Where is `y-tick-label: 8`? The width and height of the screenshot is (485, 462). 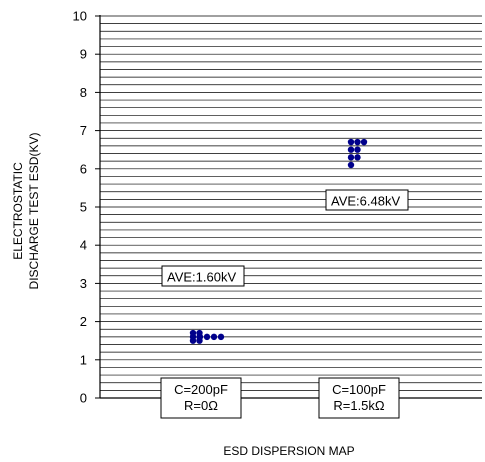 y-tick-label: 8 is located at coordinates (83, 92).